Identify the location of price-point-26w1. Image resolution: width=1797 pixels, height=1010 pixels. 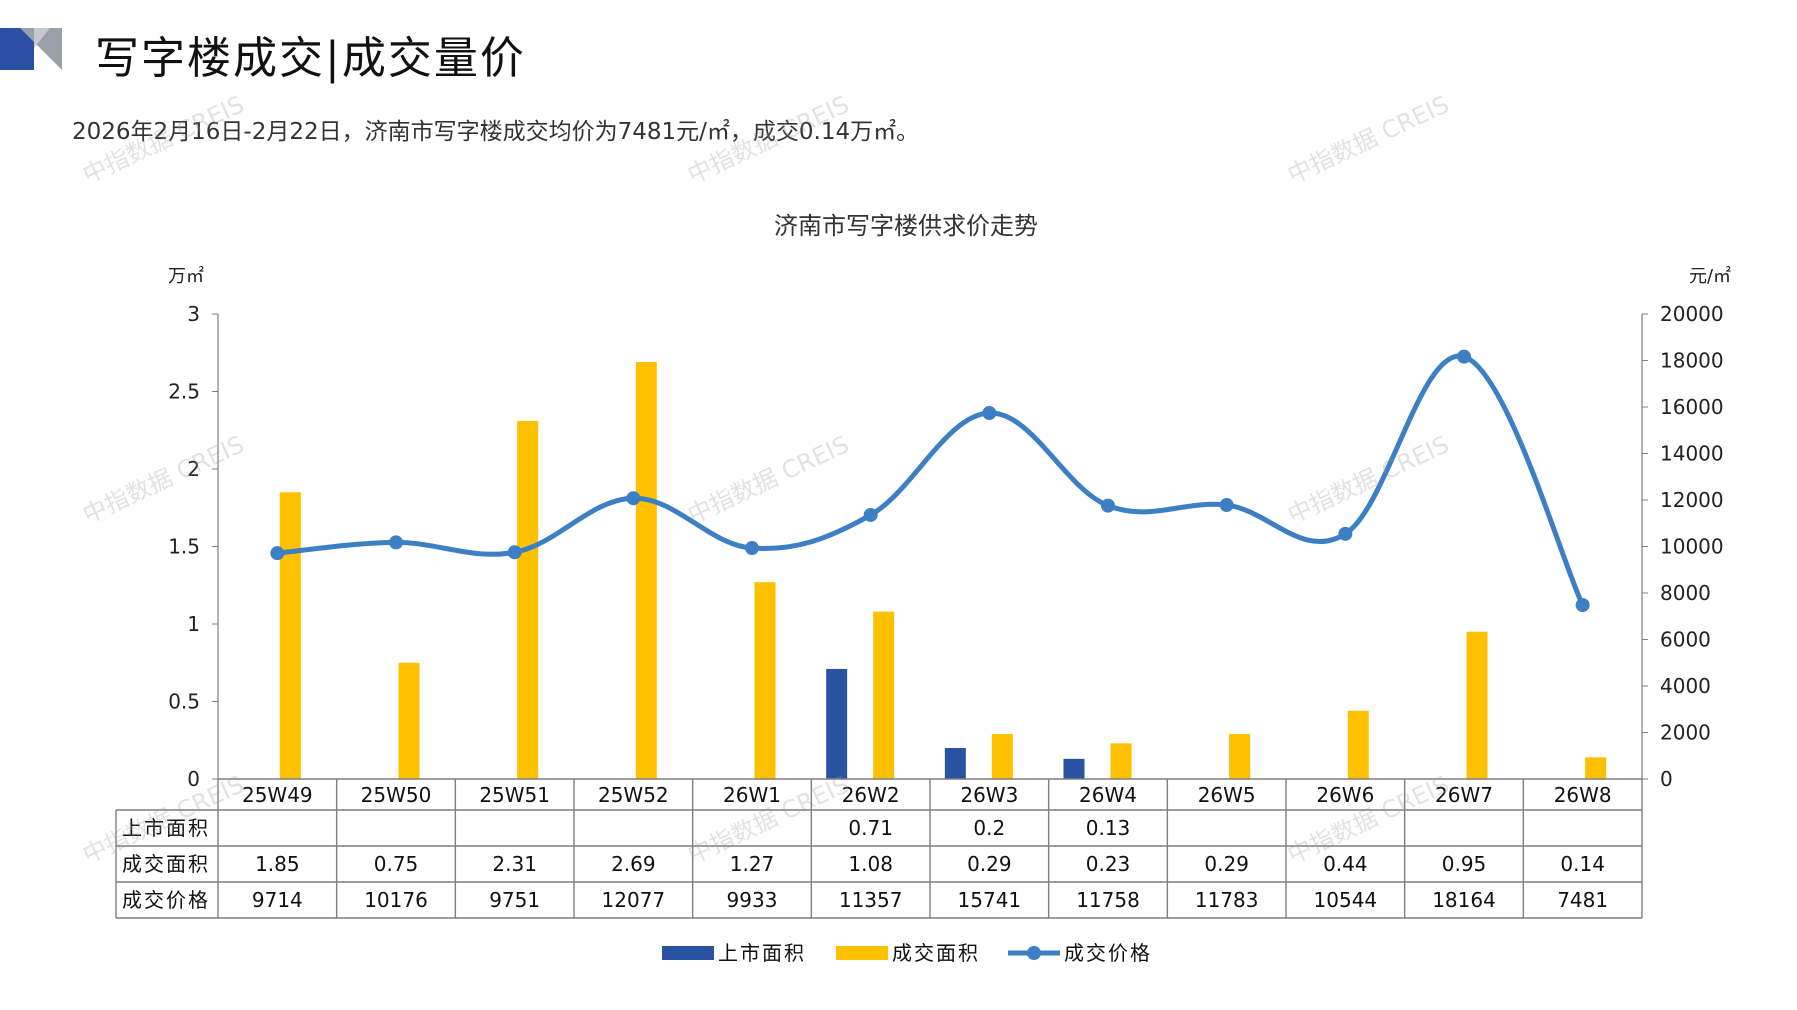
(752, 548).